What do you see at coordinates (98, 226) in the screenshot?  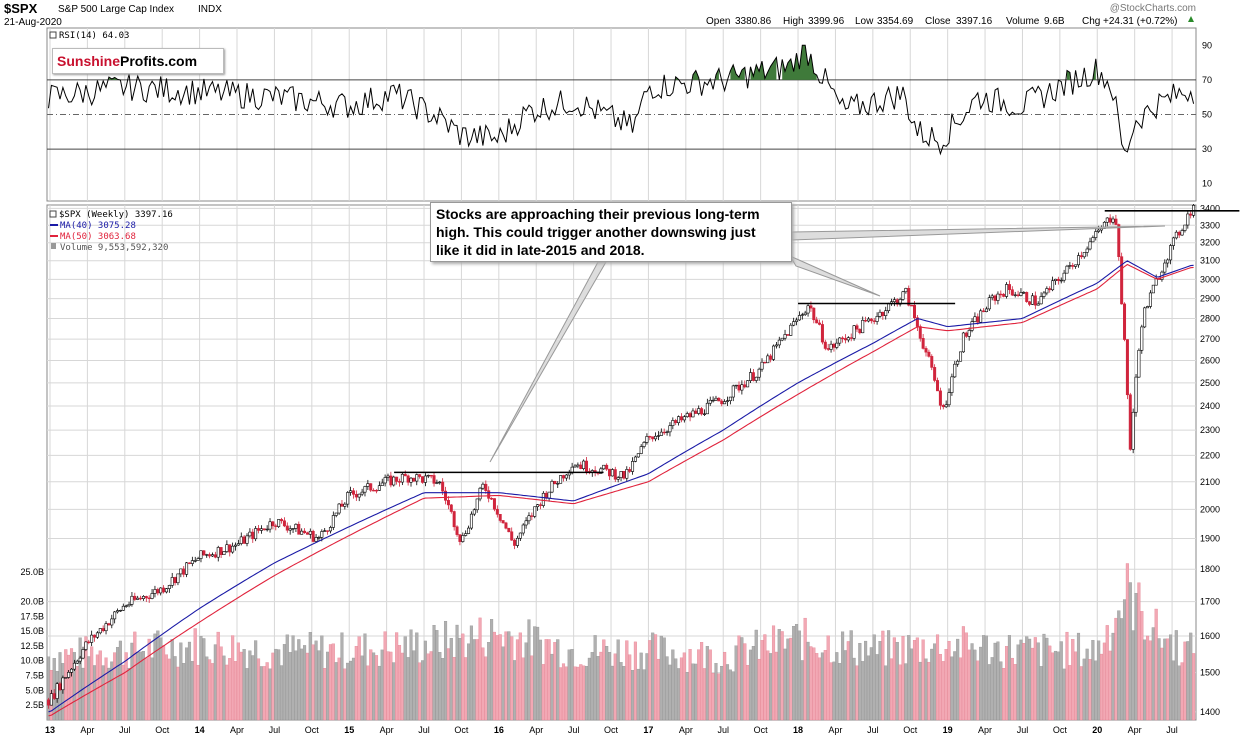 I see `price-legend-ma40: MA(40) 3075.28` at bounding box center [98, 226].